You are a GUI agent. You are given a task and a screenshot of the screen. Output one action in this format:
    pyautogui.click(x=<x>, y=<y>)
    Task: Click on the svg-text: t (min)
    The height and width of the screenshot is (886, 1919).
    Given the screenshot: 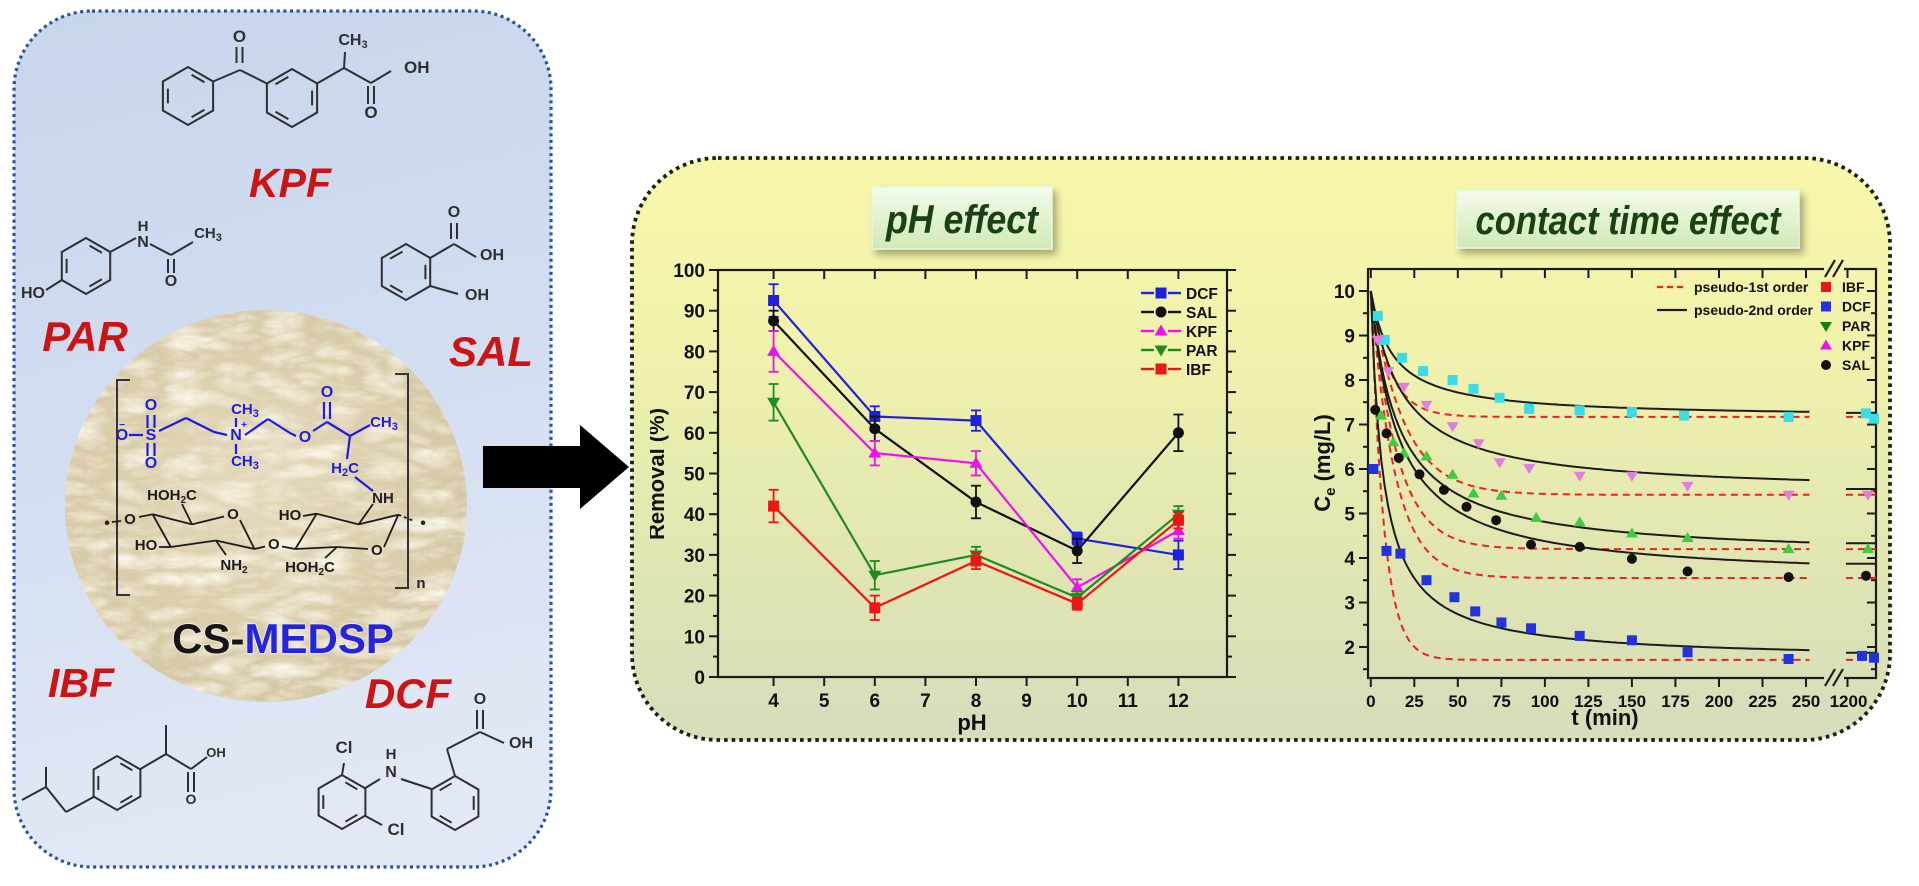 What is the action you would take?
    pyautogui.click(x=1604, y=717)
    